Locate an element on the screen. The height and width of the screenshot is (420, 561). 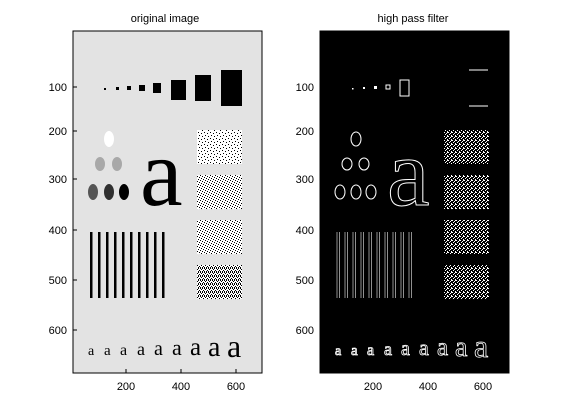
square-edges is located at coordinates (420, 88).